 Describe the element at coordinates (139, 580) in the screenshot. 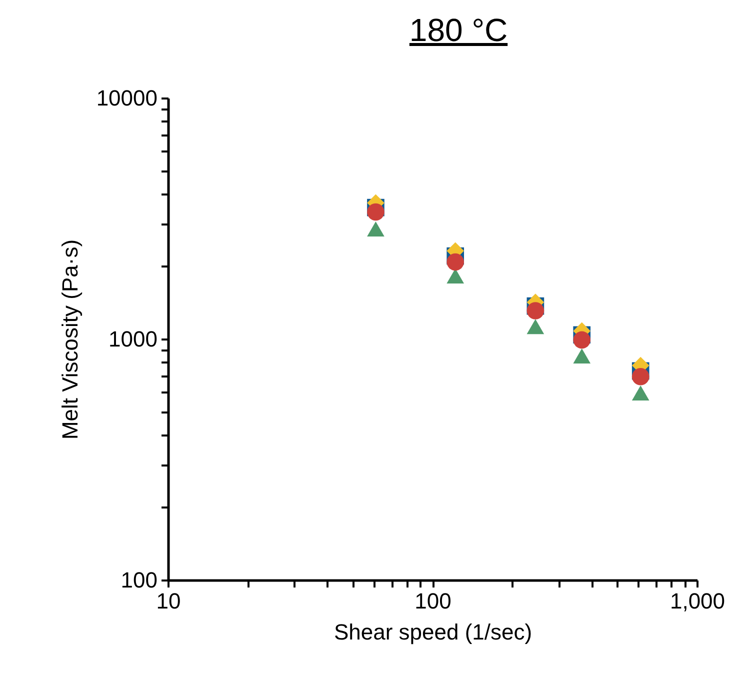

I see `y-tick-label: 100` at that location.